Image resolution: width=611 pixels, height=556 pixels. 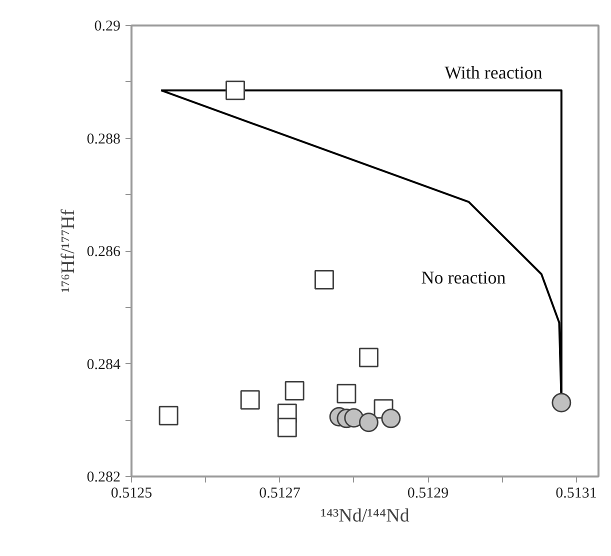 I want to click on y-tick-label: 0.29, so click(x=107, y=26).